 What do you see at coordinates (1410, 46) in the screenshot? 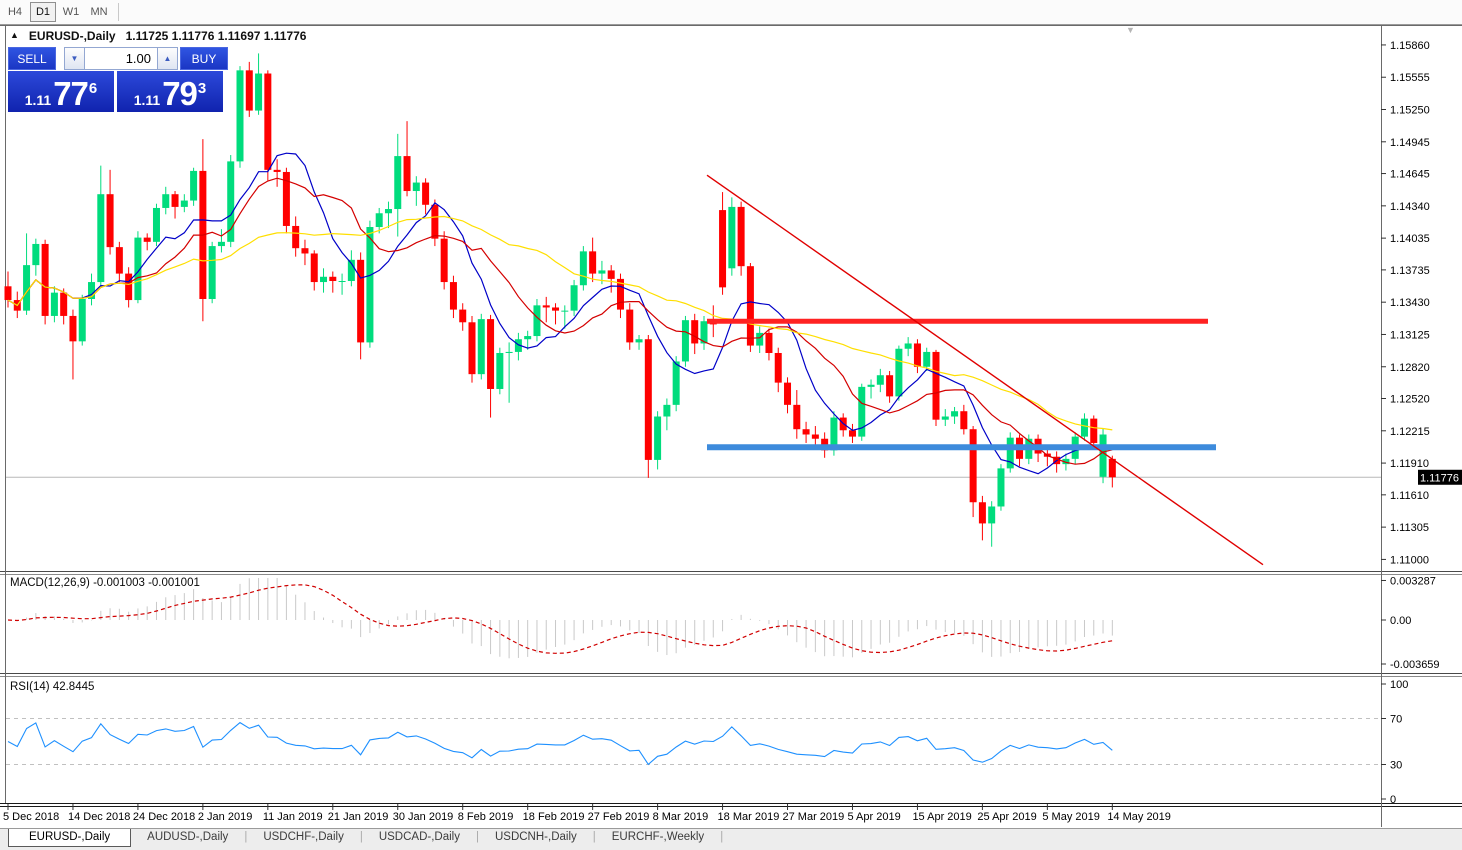
I see `svg-text: 1.15860` at bounding box center [1410, 46].